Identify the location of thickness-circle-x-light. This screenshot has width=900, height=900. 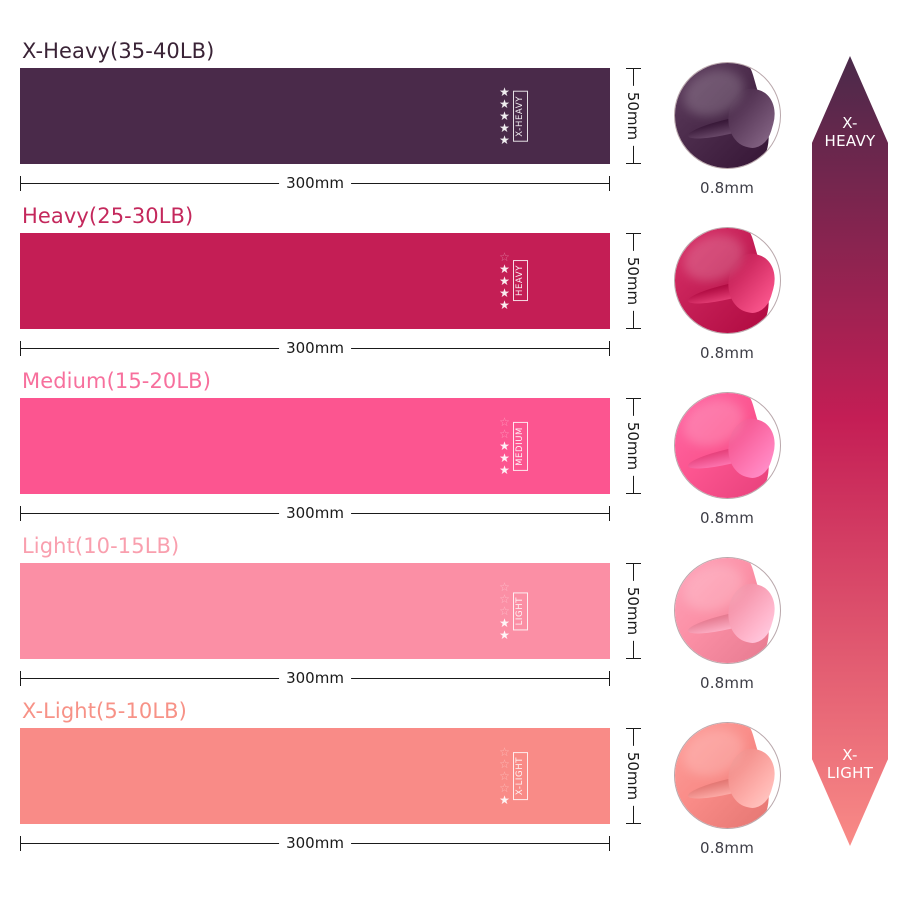
(727, 775).